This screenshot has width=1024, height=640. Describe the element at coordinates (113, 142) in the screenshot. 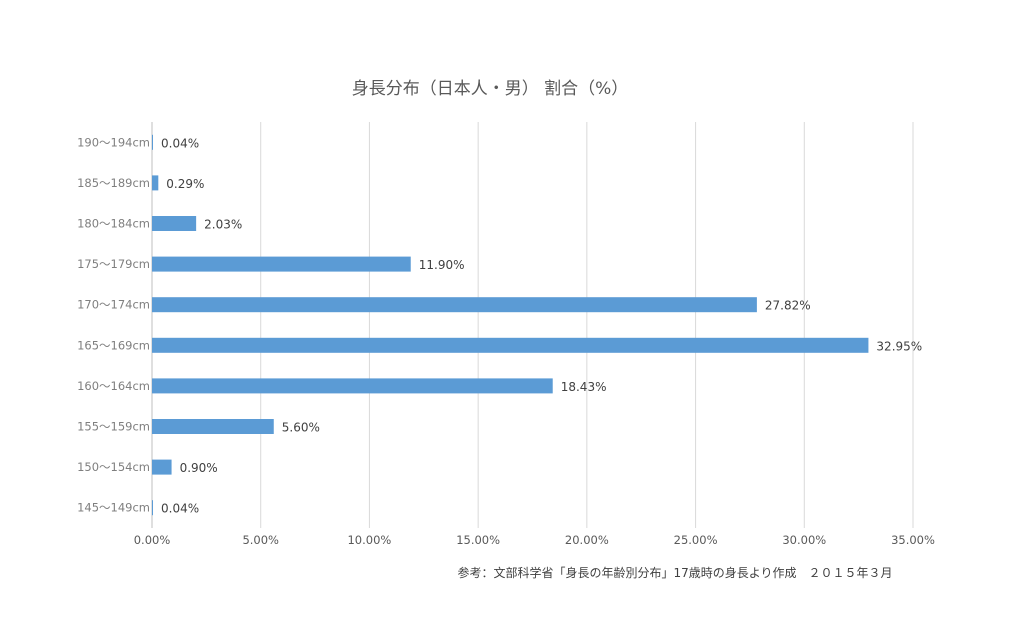

I see `category-label: 190～194cm` at that location.